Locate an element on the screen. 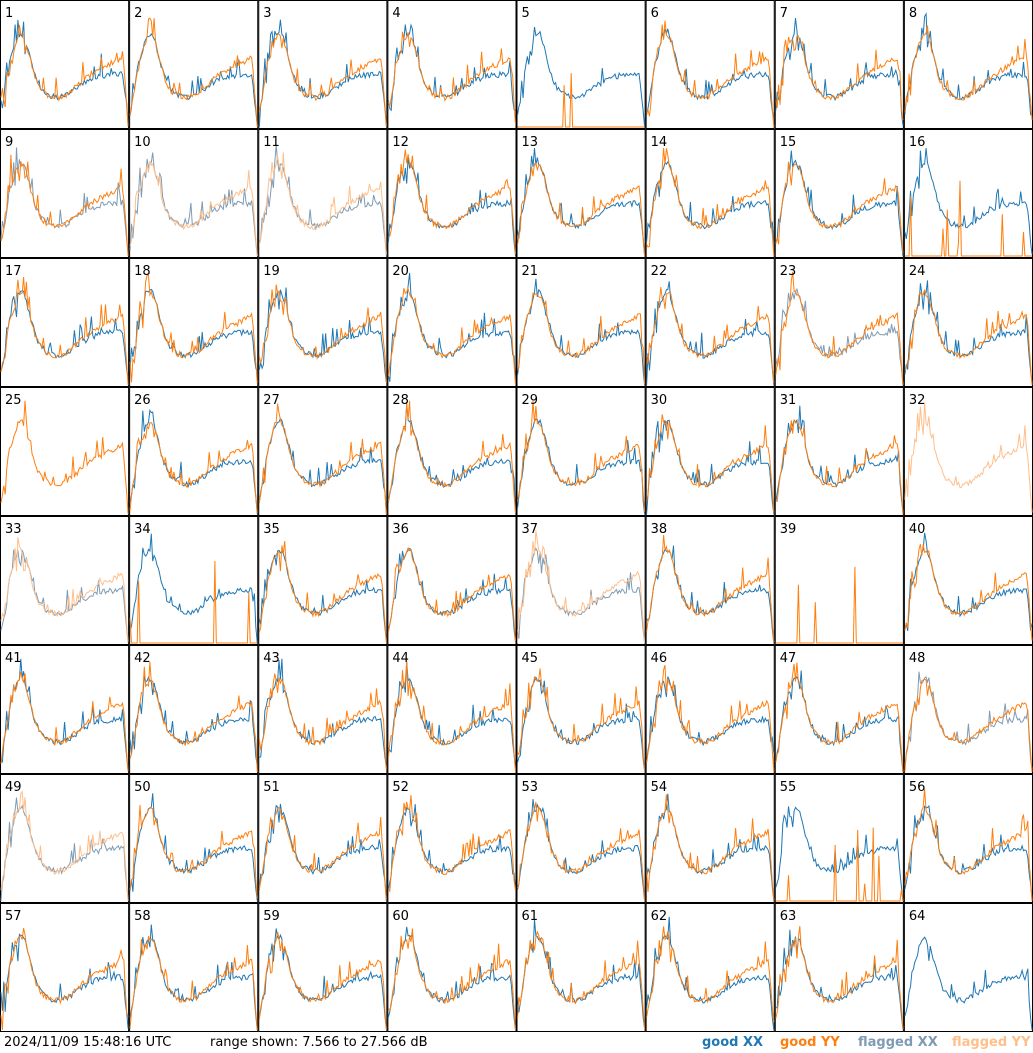 This screenshot has height=1053, width=1033. panel-label: 63 is located at coordinates (788, 916).